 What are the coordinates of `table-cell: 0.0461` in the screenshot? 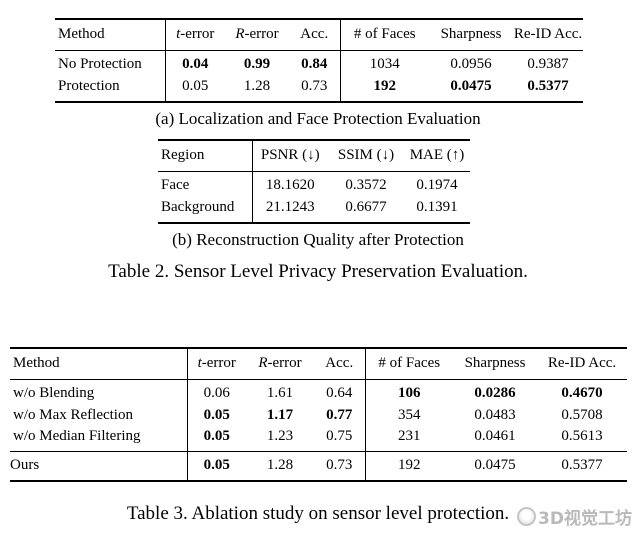 It's located at (495, 435).